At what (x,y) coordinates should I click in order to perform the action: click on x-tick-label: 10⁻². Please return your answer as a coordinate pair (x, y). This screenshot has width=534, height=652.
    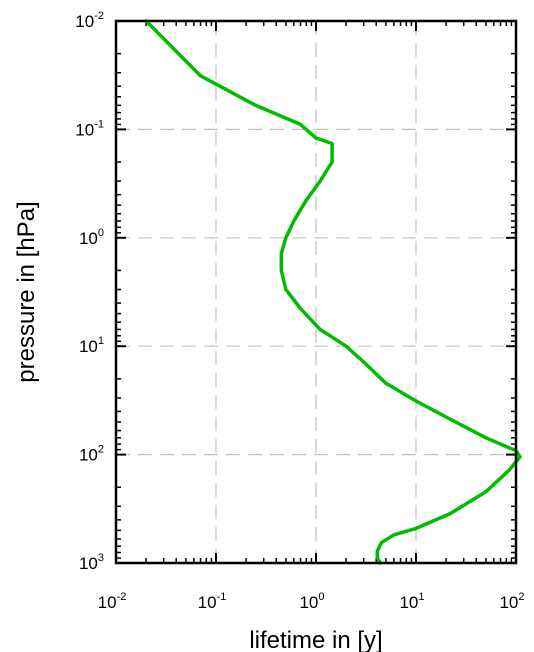
    Looking at the image, I should click on (112, 601).